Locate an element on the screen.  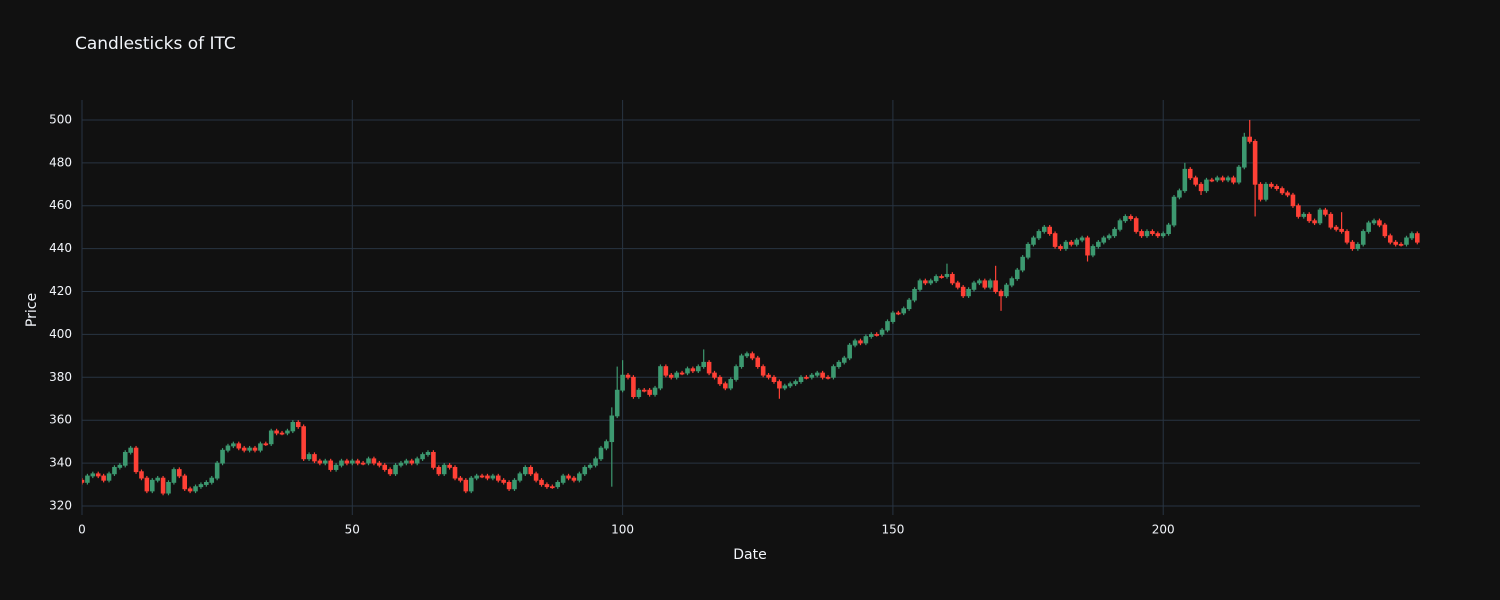
x-axis-label: Date is located at coordinates (749, 555).